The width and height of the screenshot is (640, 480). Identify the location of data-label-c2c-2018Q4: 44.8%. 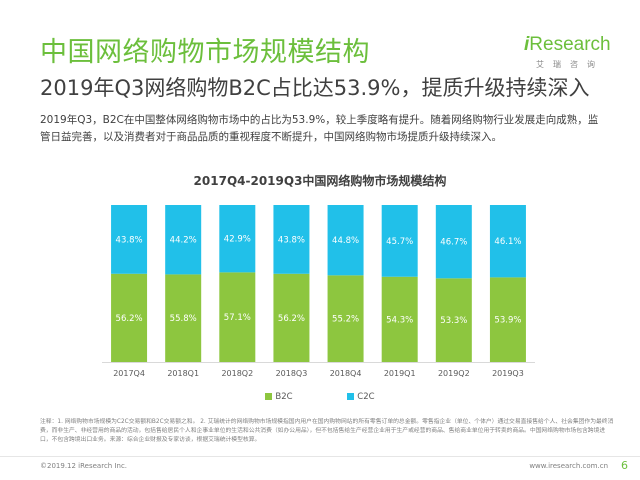
(345, 241).